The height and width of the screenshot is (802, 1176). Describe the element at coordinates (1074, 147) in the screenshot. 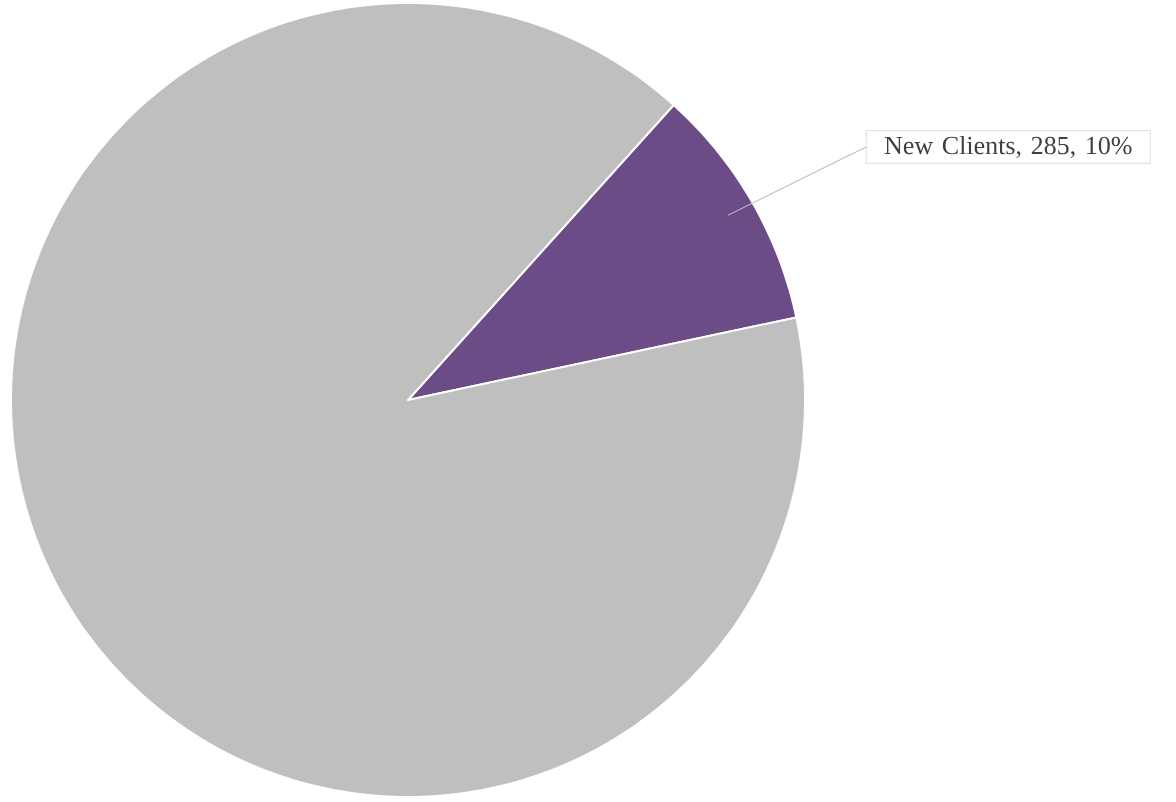

I see `data-label: , 285, 10%` at that location.